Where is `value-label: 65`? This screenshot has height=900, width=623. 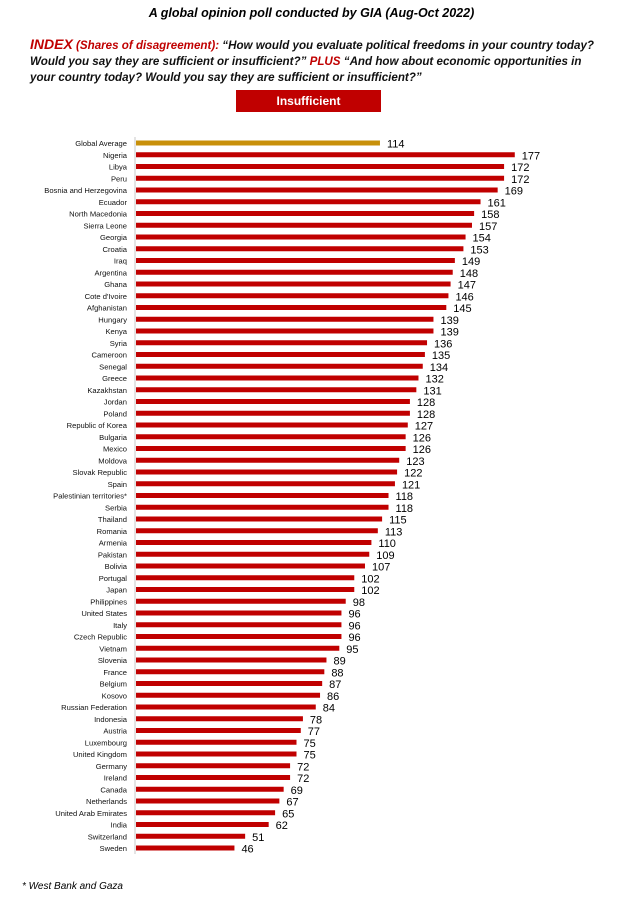
value-label: 65 is located at coordinates (288, 814).